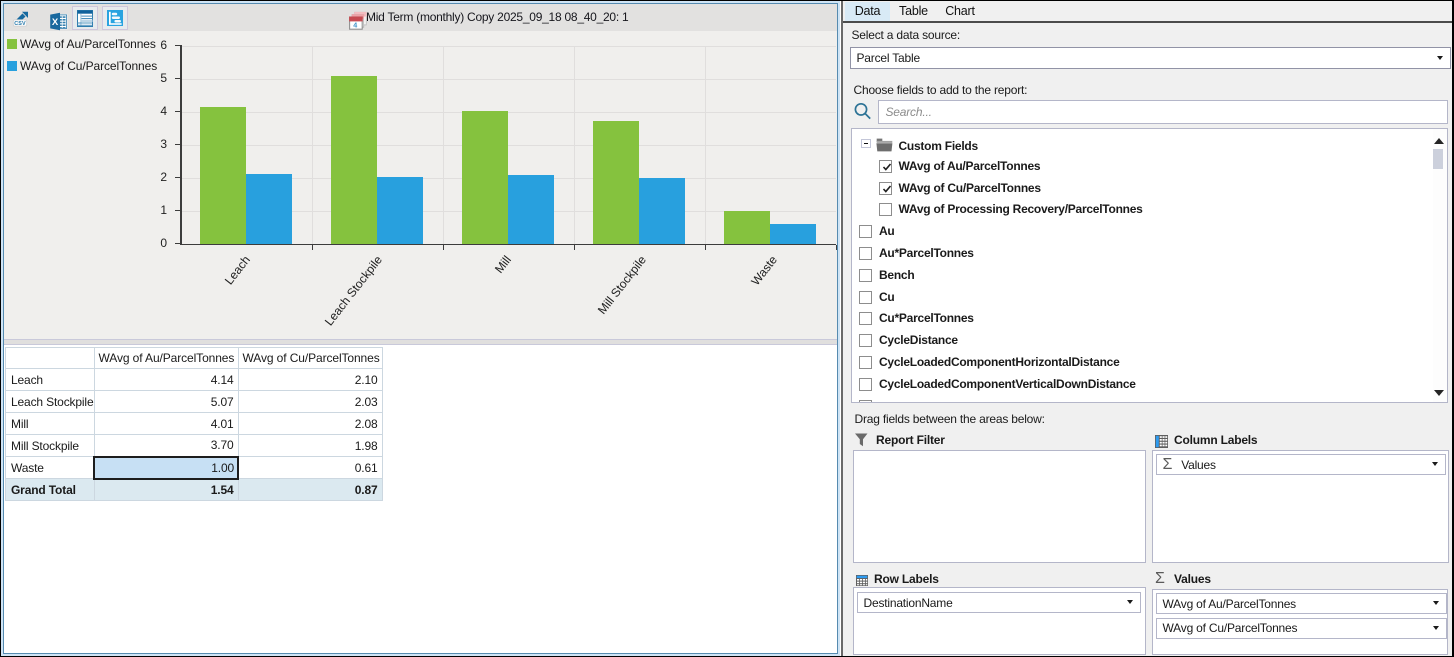  I want to click on svg-text: 4, so click(355, 25).